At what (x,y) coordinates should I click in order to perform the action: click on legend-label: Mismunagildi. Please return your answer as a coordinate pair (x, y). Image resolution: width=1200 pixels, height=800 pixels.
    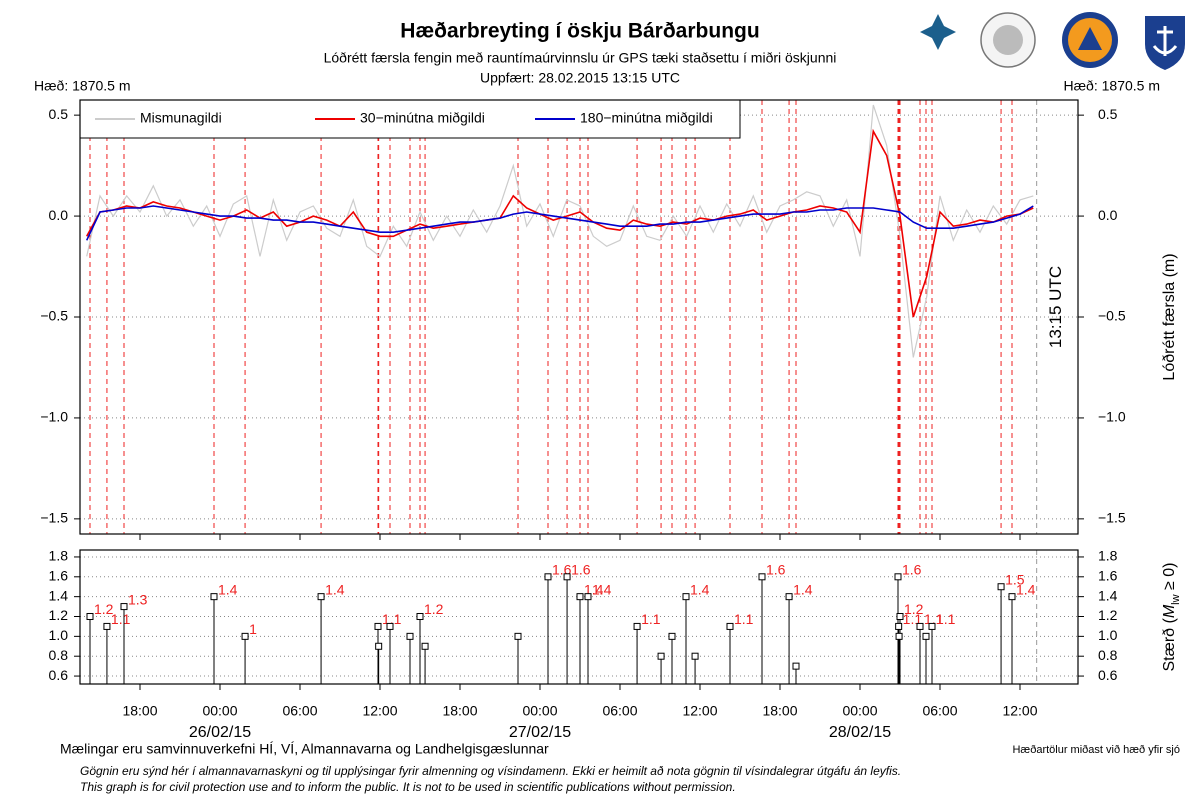
    Looking at the image, I should click on (181, 118).